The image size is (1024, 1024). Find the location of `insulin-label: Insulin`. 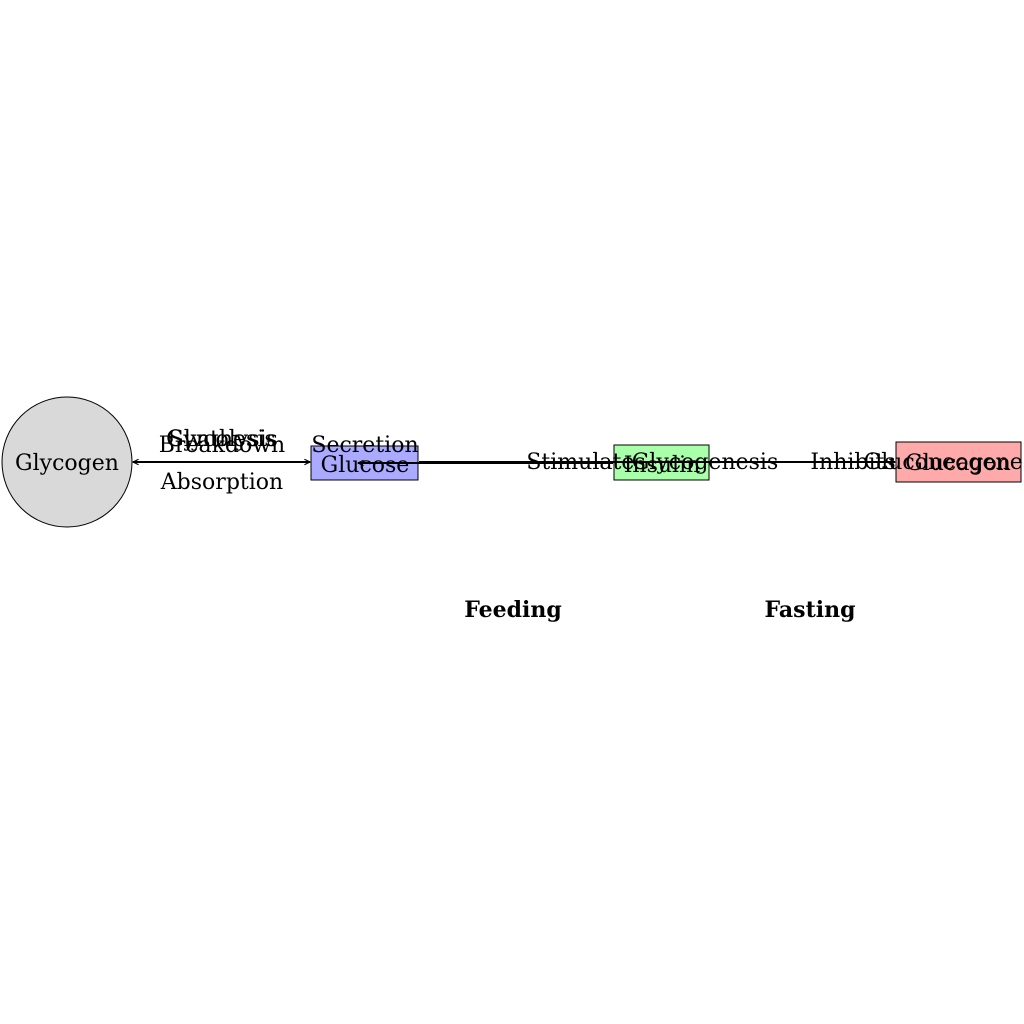

insulin-label: Insulin is located at coordinates (662, 465).